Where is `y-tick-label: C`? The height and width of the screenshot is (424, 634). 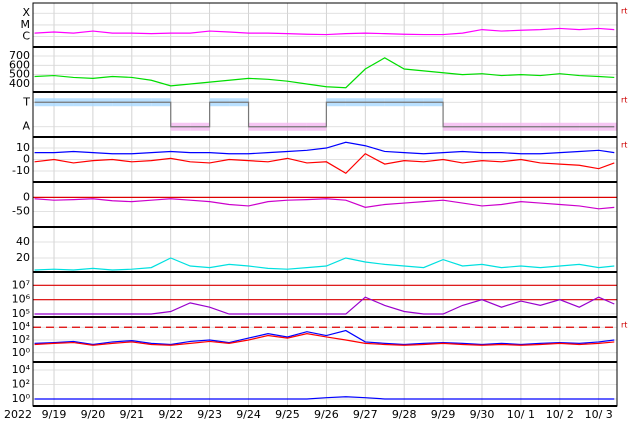 y-tick-label: C is located at coordinates (26, 36).